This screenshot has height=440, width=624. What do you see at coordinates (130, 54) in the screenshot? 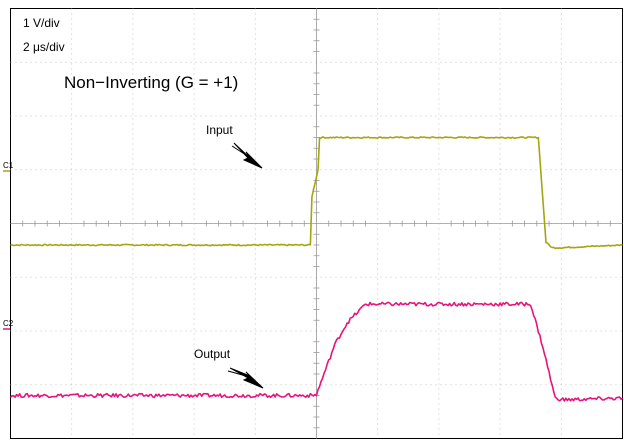
I see `scale-labels: 1 V/div 2 μs/div Non−Inverting (G = +1)` at bounding box center [130, 54].